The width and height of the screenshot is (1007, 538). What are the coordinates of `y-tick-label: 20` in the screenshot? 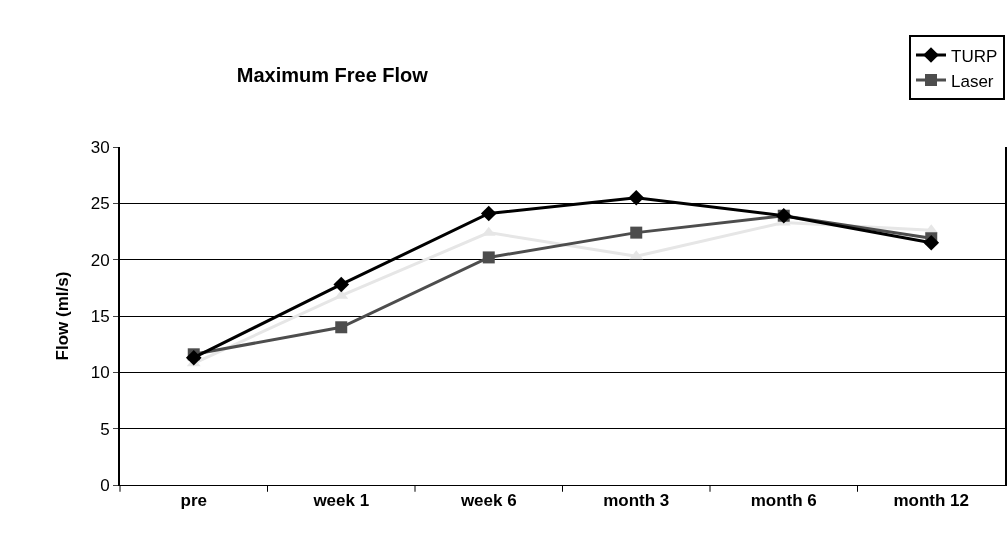 It's located at (100, 260).